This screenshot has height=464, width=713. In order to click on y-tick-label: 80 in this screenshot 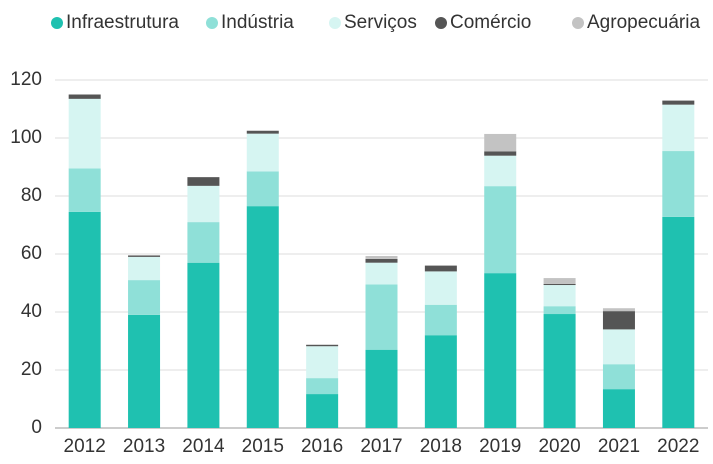, I will do `click(31, 195)`.